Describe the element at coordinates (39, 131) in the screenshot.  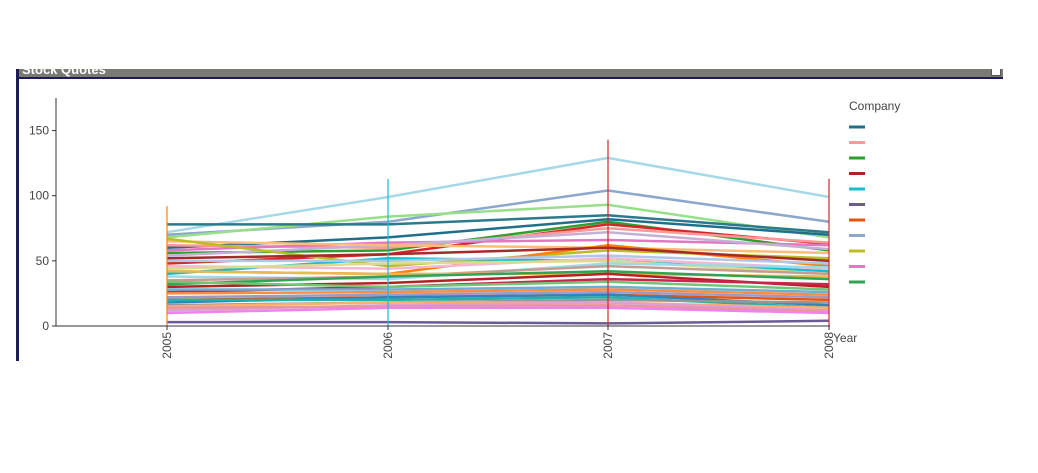
I see `y-tick-label-150: 150` at that location.